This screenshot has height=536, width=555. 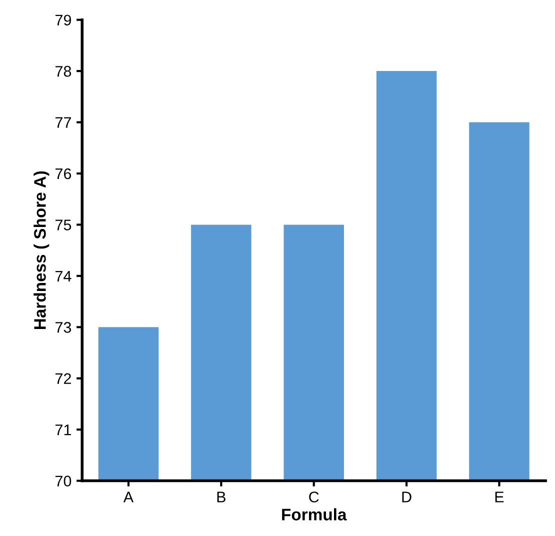 I want to click on y-tick-label: 70, so click(x=64, y=481).